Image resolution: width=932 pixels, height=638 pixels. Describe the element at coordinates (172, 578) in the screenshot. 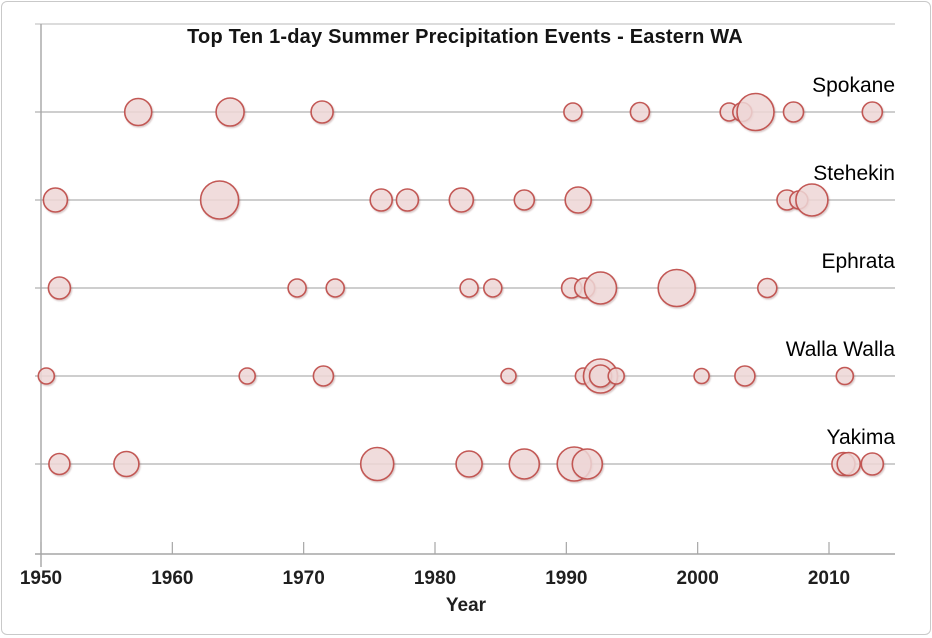

I see `x-tick-label: 1960` at that location.